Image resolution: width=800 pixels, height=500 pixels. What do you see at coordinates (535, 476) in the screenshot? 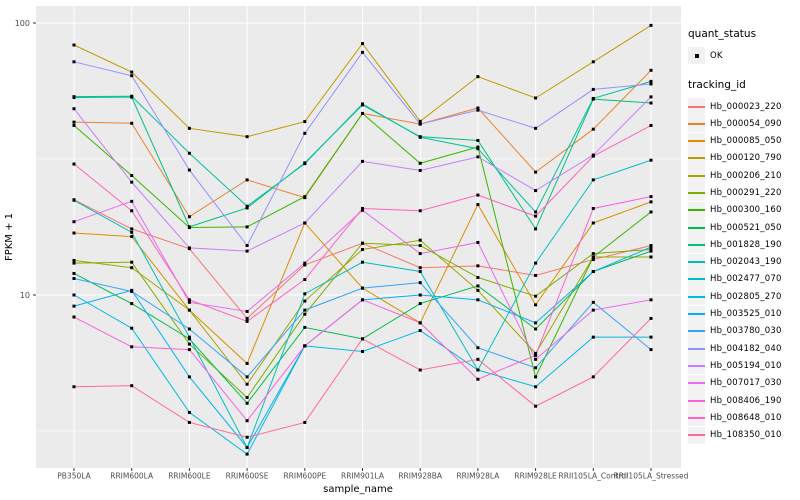
I see `x-tick-label-RRIM928LE: RRIM928LE` at bounding box center [535, 476].